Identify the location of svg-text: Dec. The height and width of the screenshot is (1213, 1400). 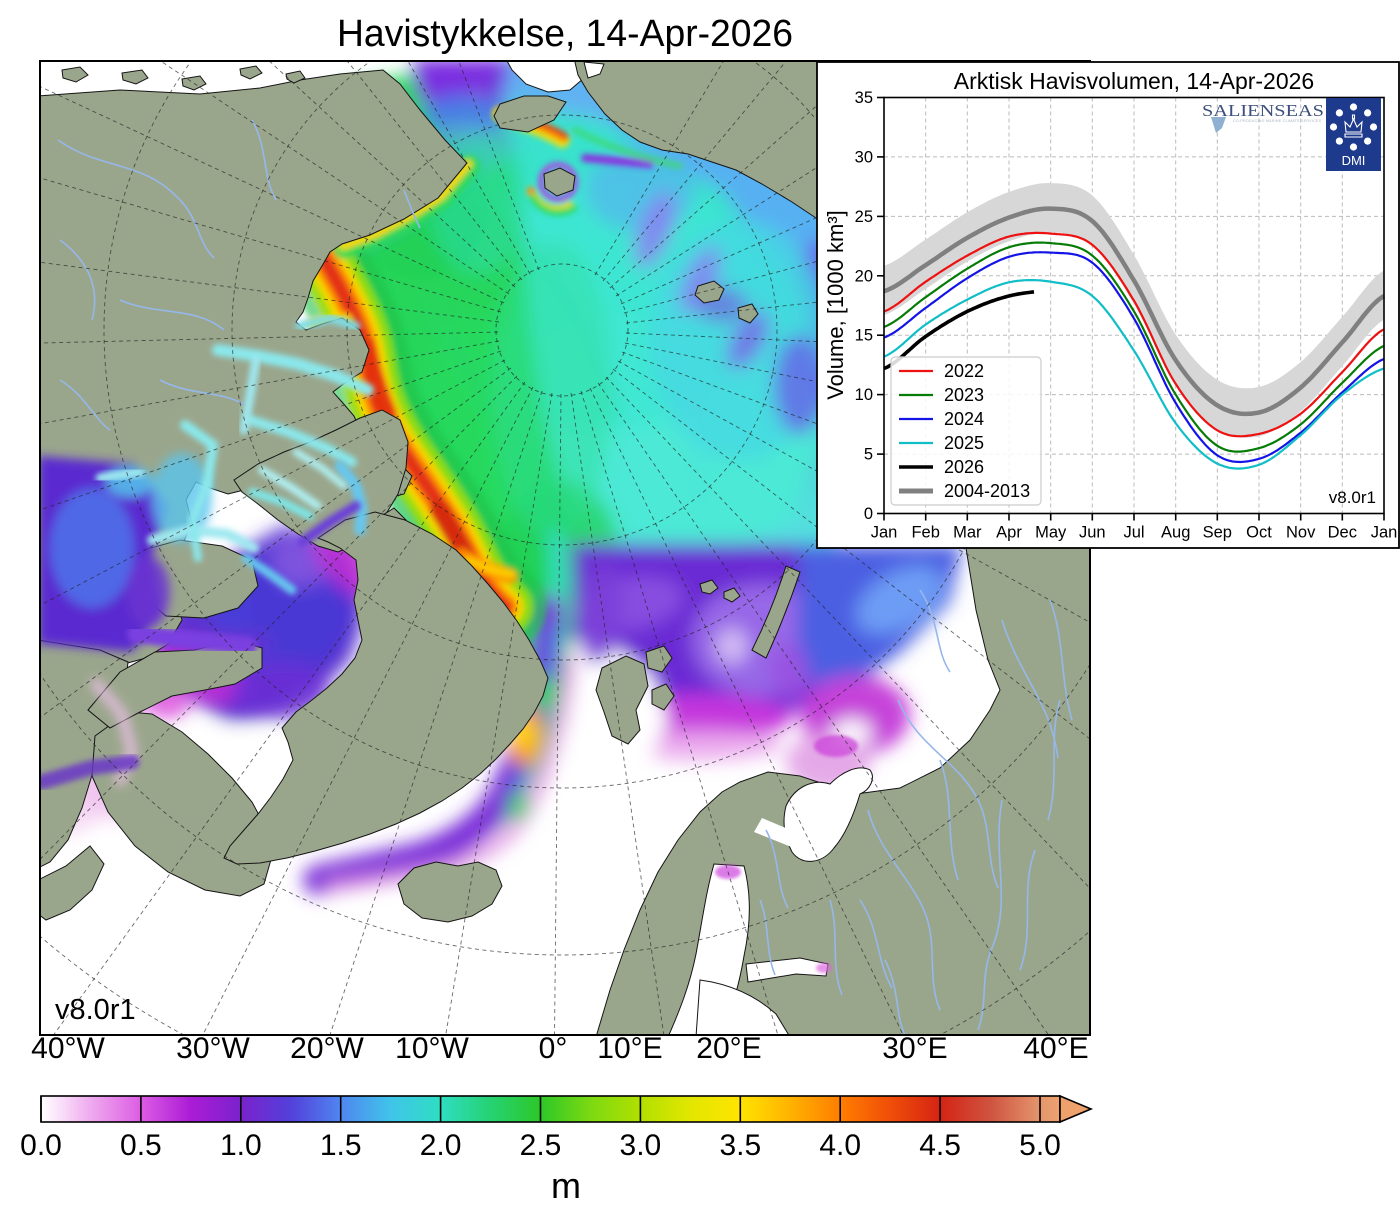
(1342, 533).